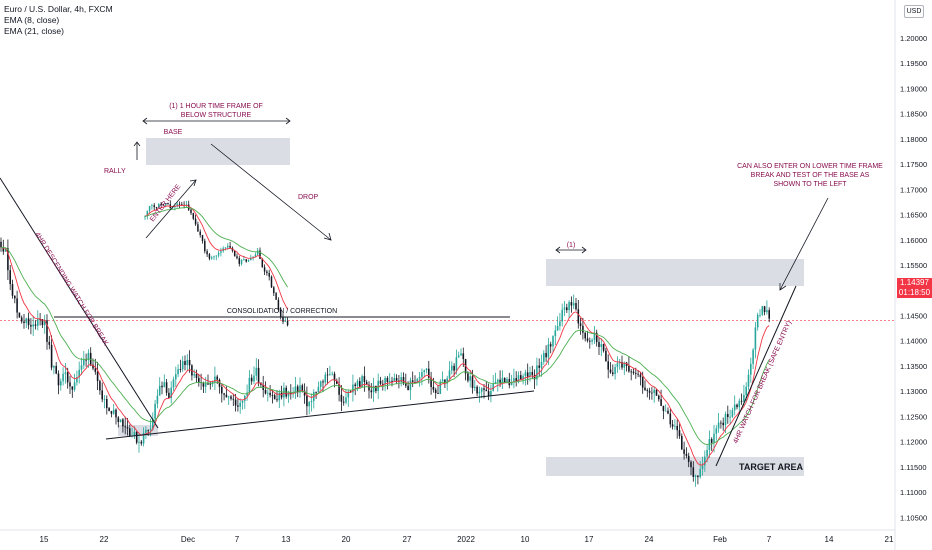 This screenshot has height=550, width=932. What do you see at coordinates (720, 539) in the screenshot?
I see `x-tick-label: Feb` at bounding box center [720, 539].